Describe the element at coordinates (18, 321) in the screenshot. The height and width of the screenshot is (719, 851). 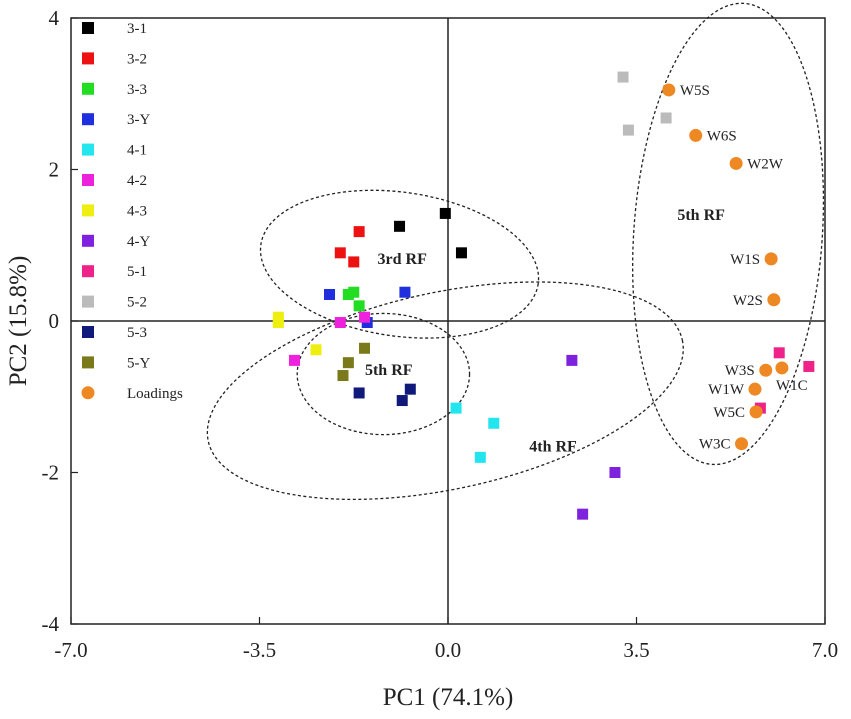
I see `y-axis-title: PC2 (15.8%)` at that location.